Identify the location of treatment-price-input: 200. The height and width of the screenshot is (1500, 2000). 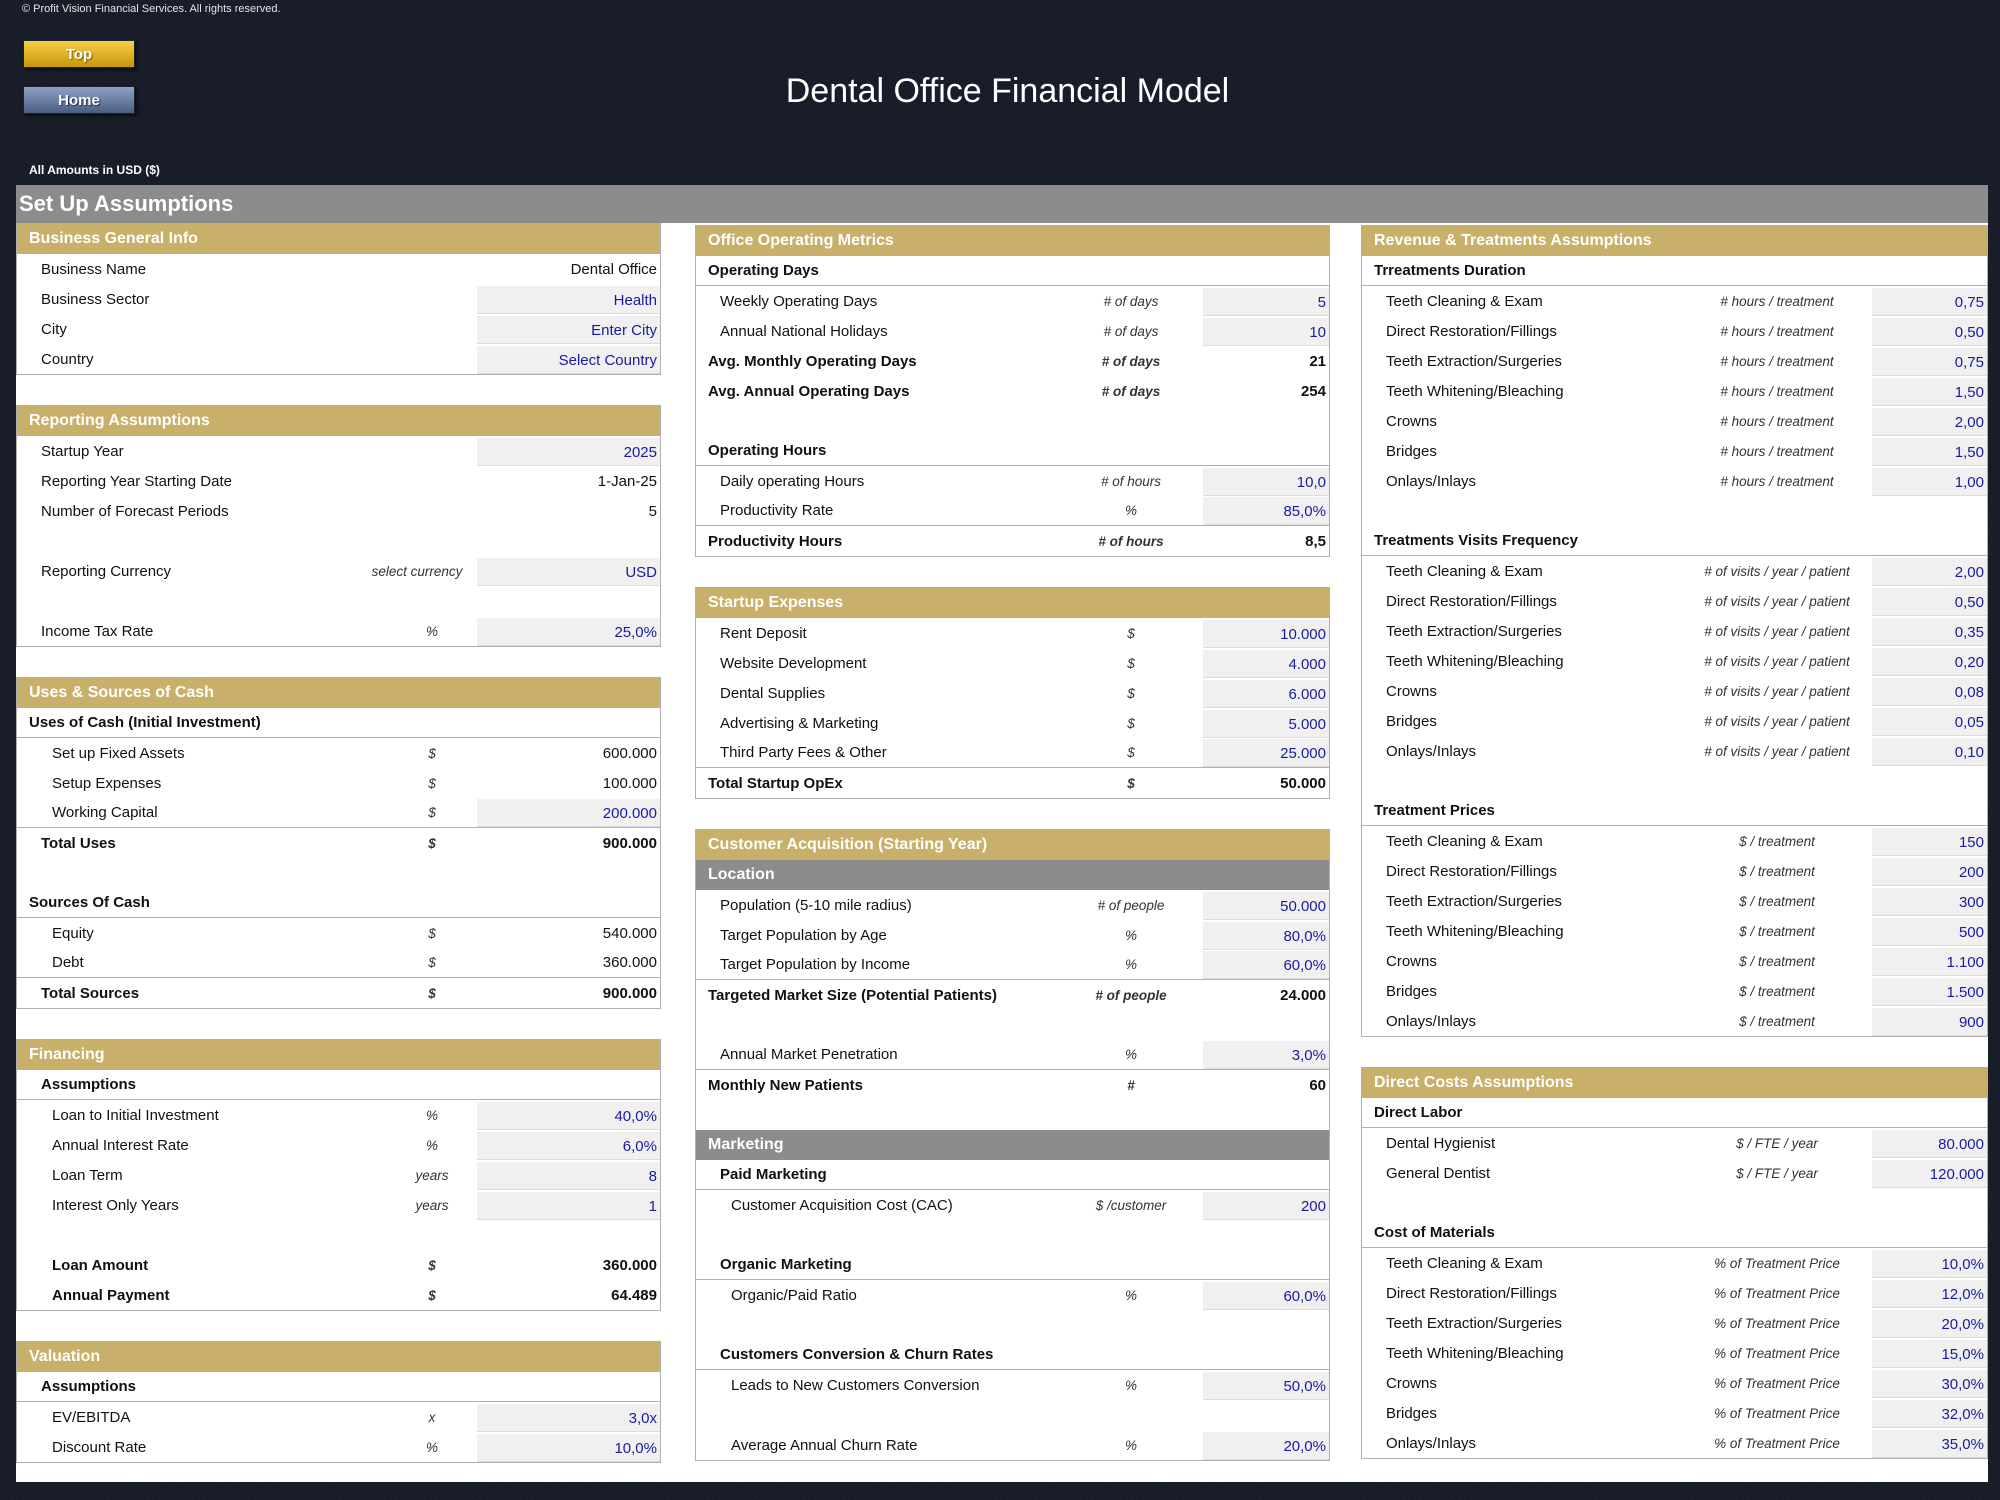
(1929, 871).